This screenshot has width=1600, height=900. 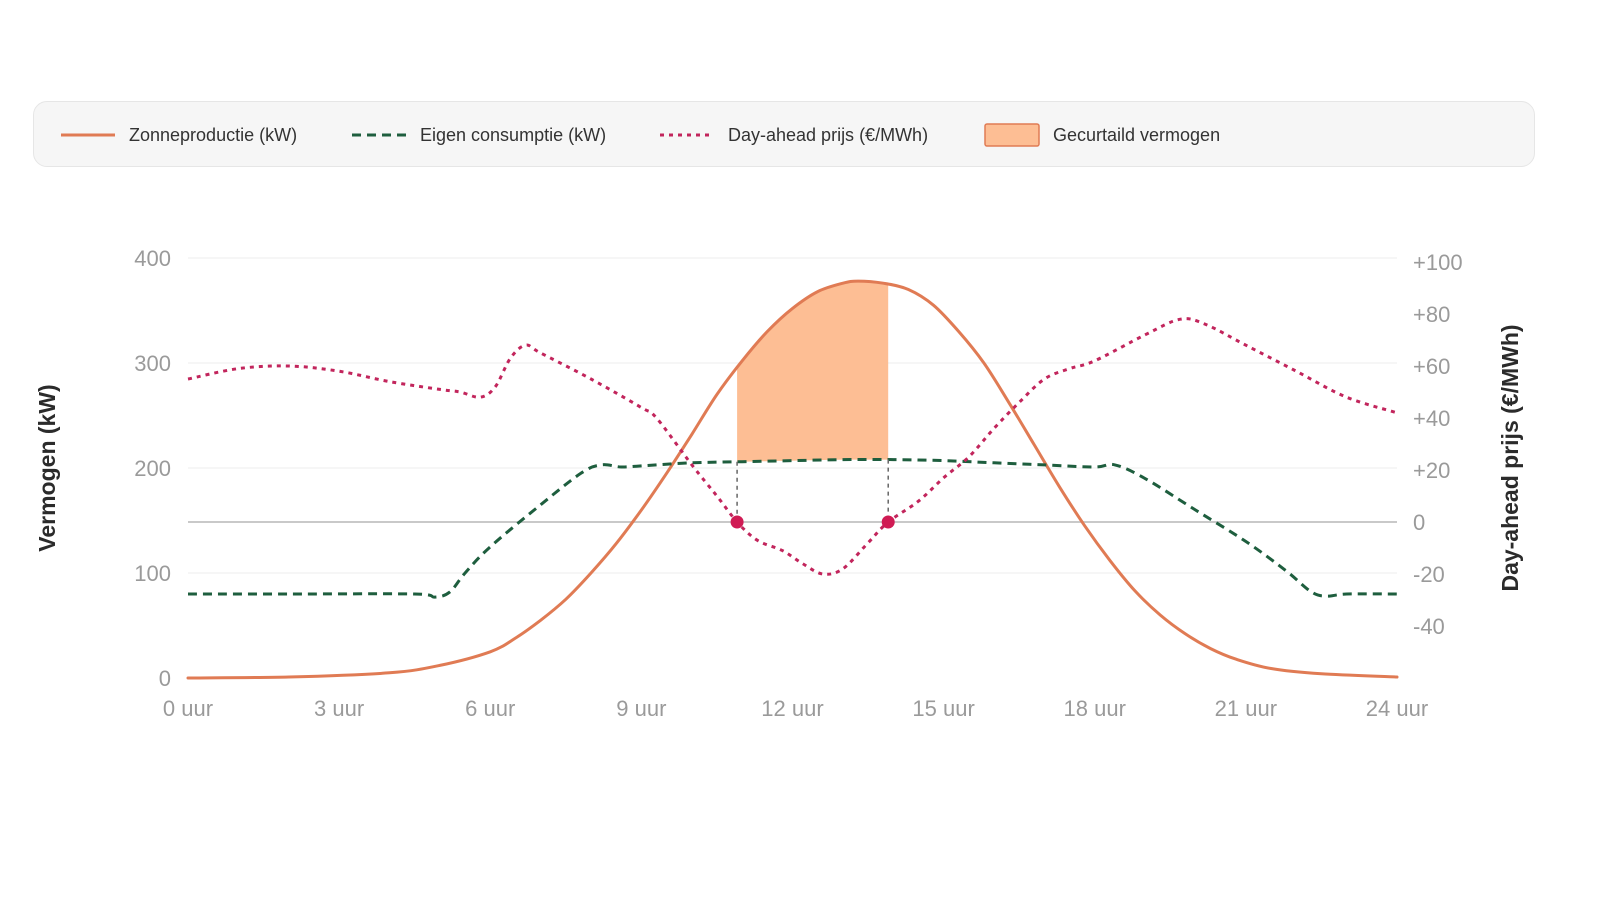 I want to click on curtailed-area-fill, so click(x=813, y=371).